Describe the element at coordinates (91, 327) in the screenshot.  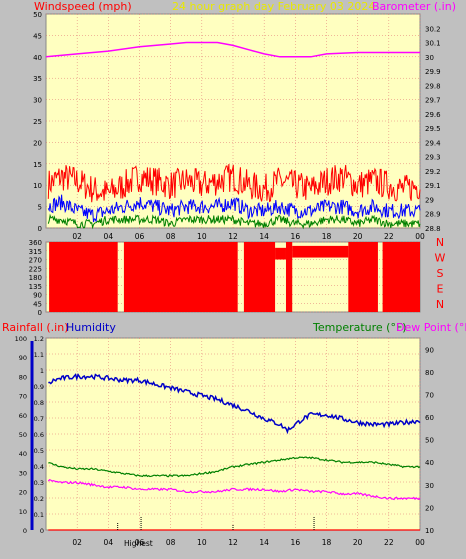
I see `humidity-axis-label: Humidity` at that location.